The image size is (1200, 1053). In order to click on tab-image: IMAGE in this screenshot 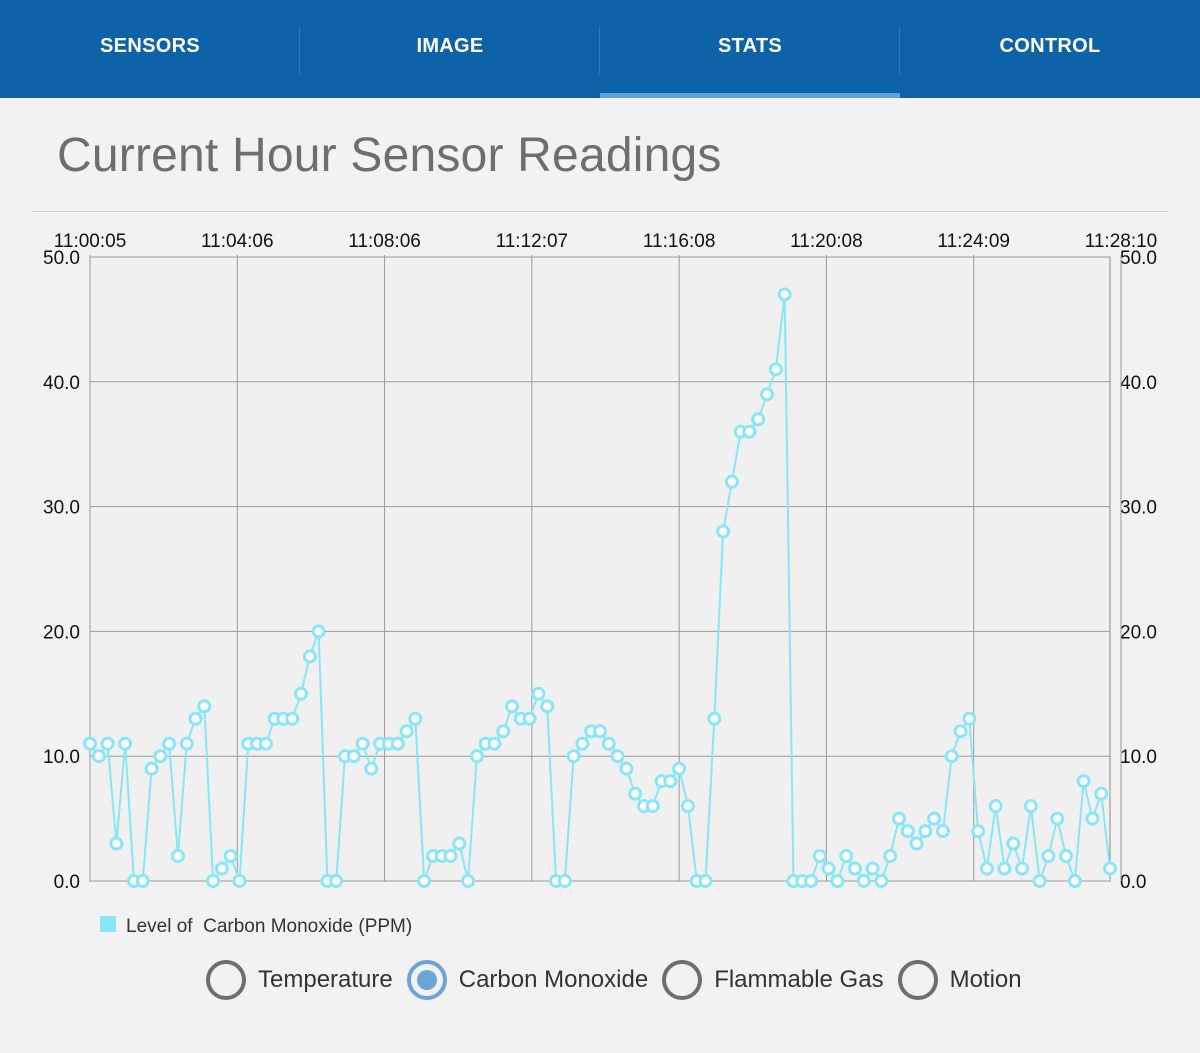, I will do `click(450, 49)`.